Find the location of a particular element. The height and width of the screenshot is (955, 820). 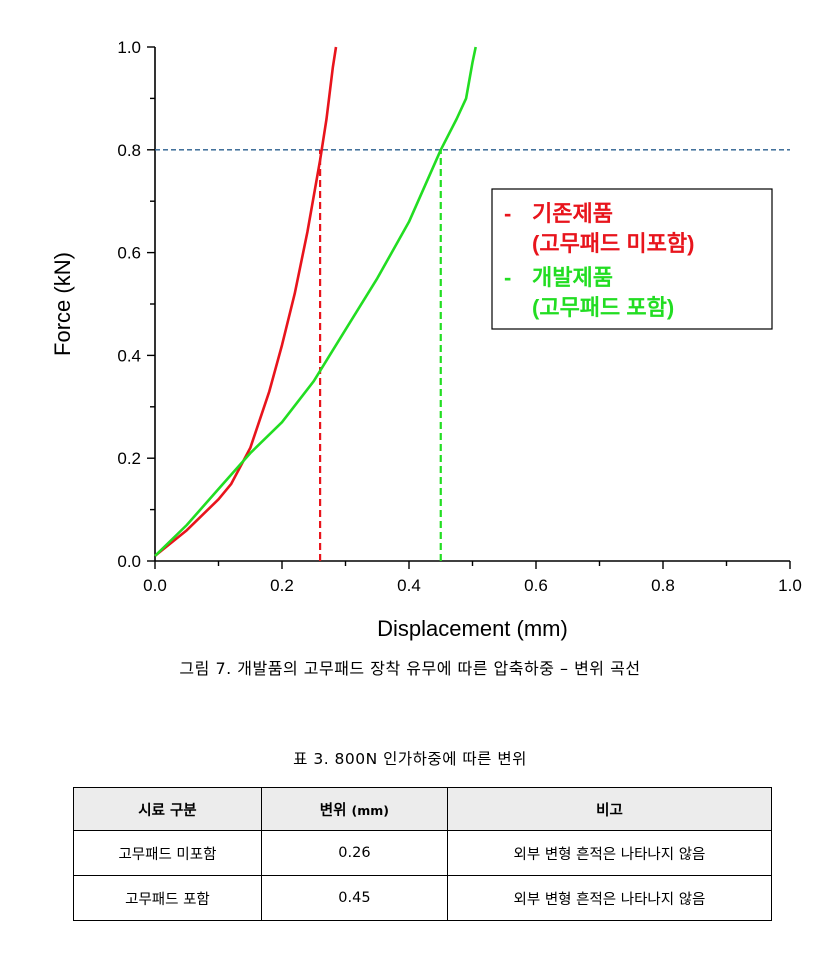

y-axis-title: Force (kN) is located at coordinates (62, 304).